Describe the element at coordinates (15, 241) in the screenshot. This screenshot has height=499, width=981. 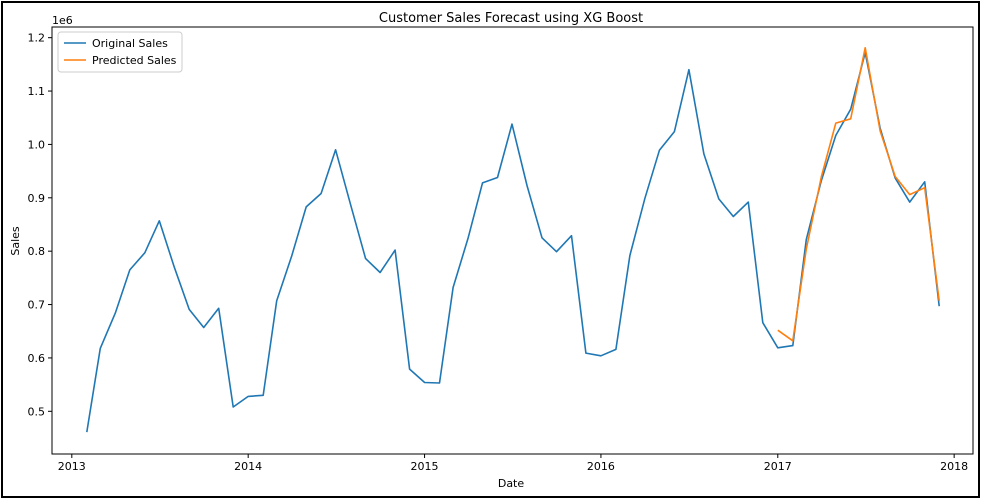
I see `y-axis-title: Sales` at that location.